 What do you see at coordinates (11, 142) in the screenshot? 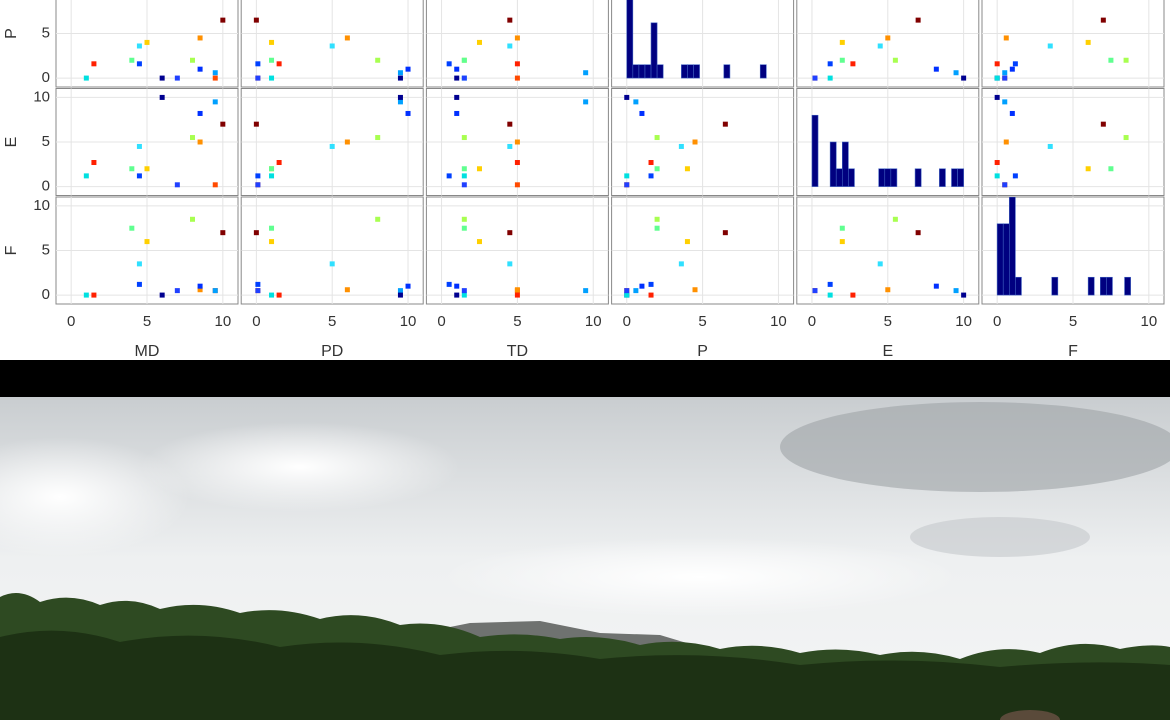
I see `y-axis-label: E` at bounding box center [11, 142].